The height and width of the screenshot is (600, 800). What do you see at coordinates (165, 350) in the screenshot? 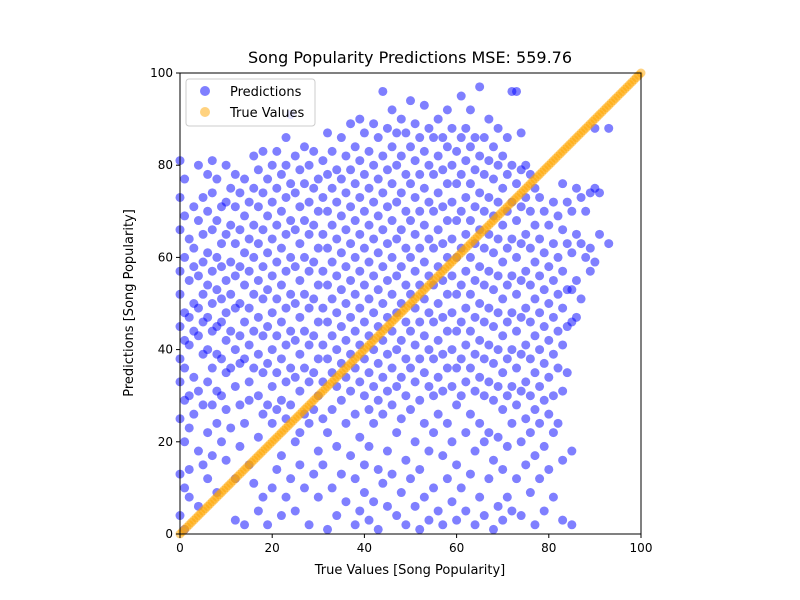
I see `y-tick-label: 40` at bounding box center [165, 350].